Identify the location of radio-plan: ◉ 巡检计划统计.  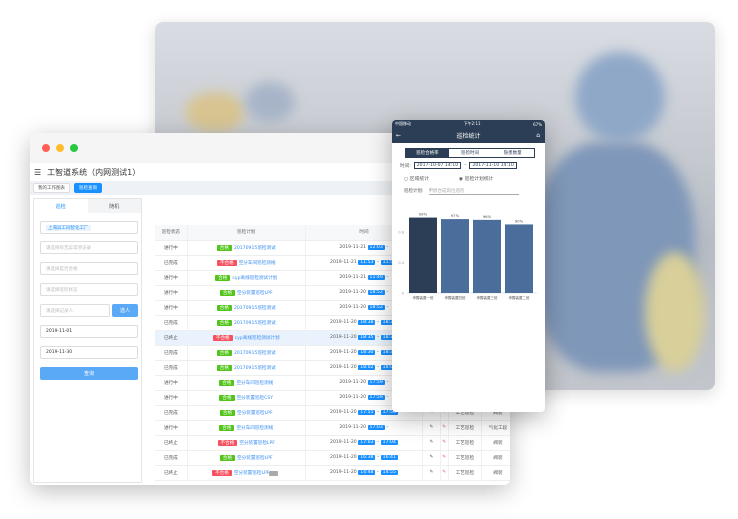
(476, 179).